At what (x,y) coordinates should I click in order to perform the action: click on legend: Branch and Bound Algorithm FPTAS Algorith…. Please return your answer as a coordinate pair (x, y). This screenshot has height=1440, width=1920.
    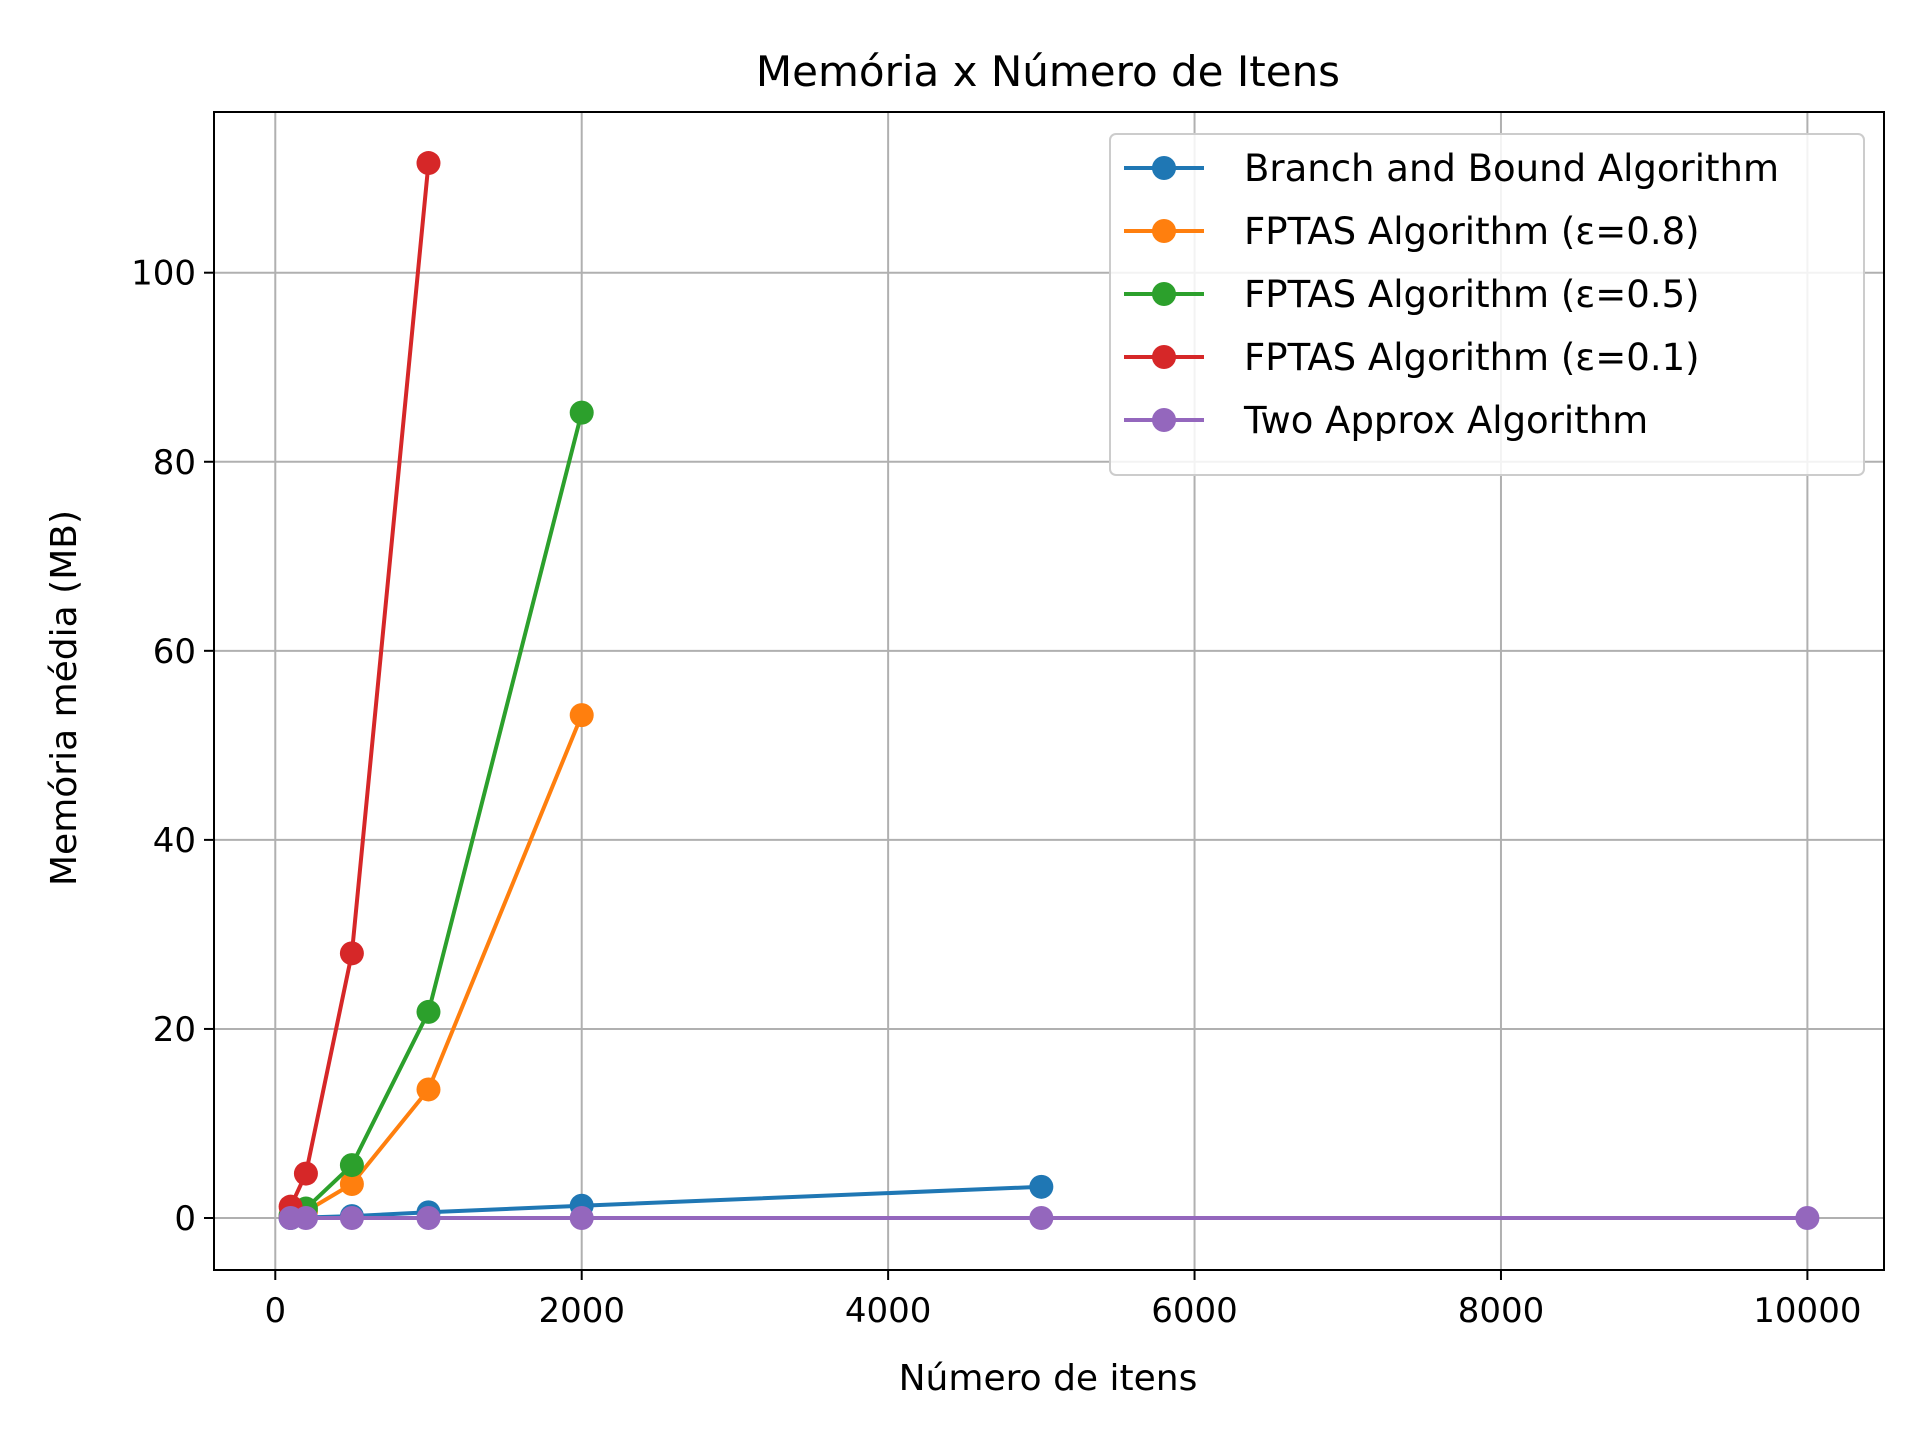
    Looking at the image, I should click on (1487, 304).